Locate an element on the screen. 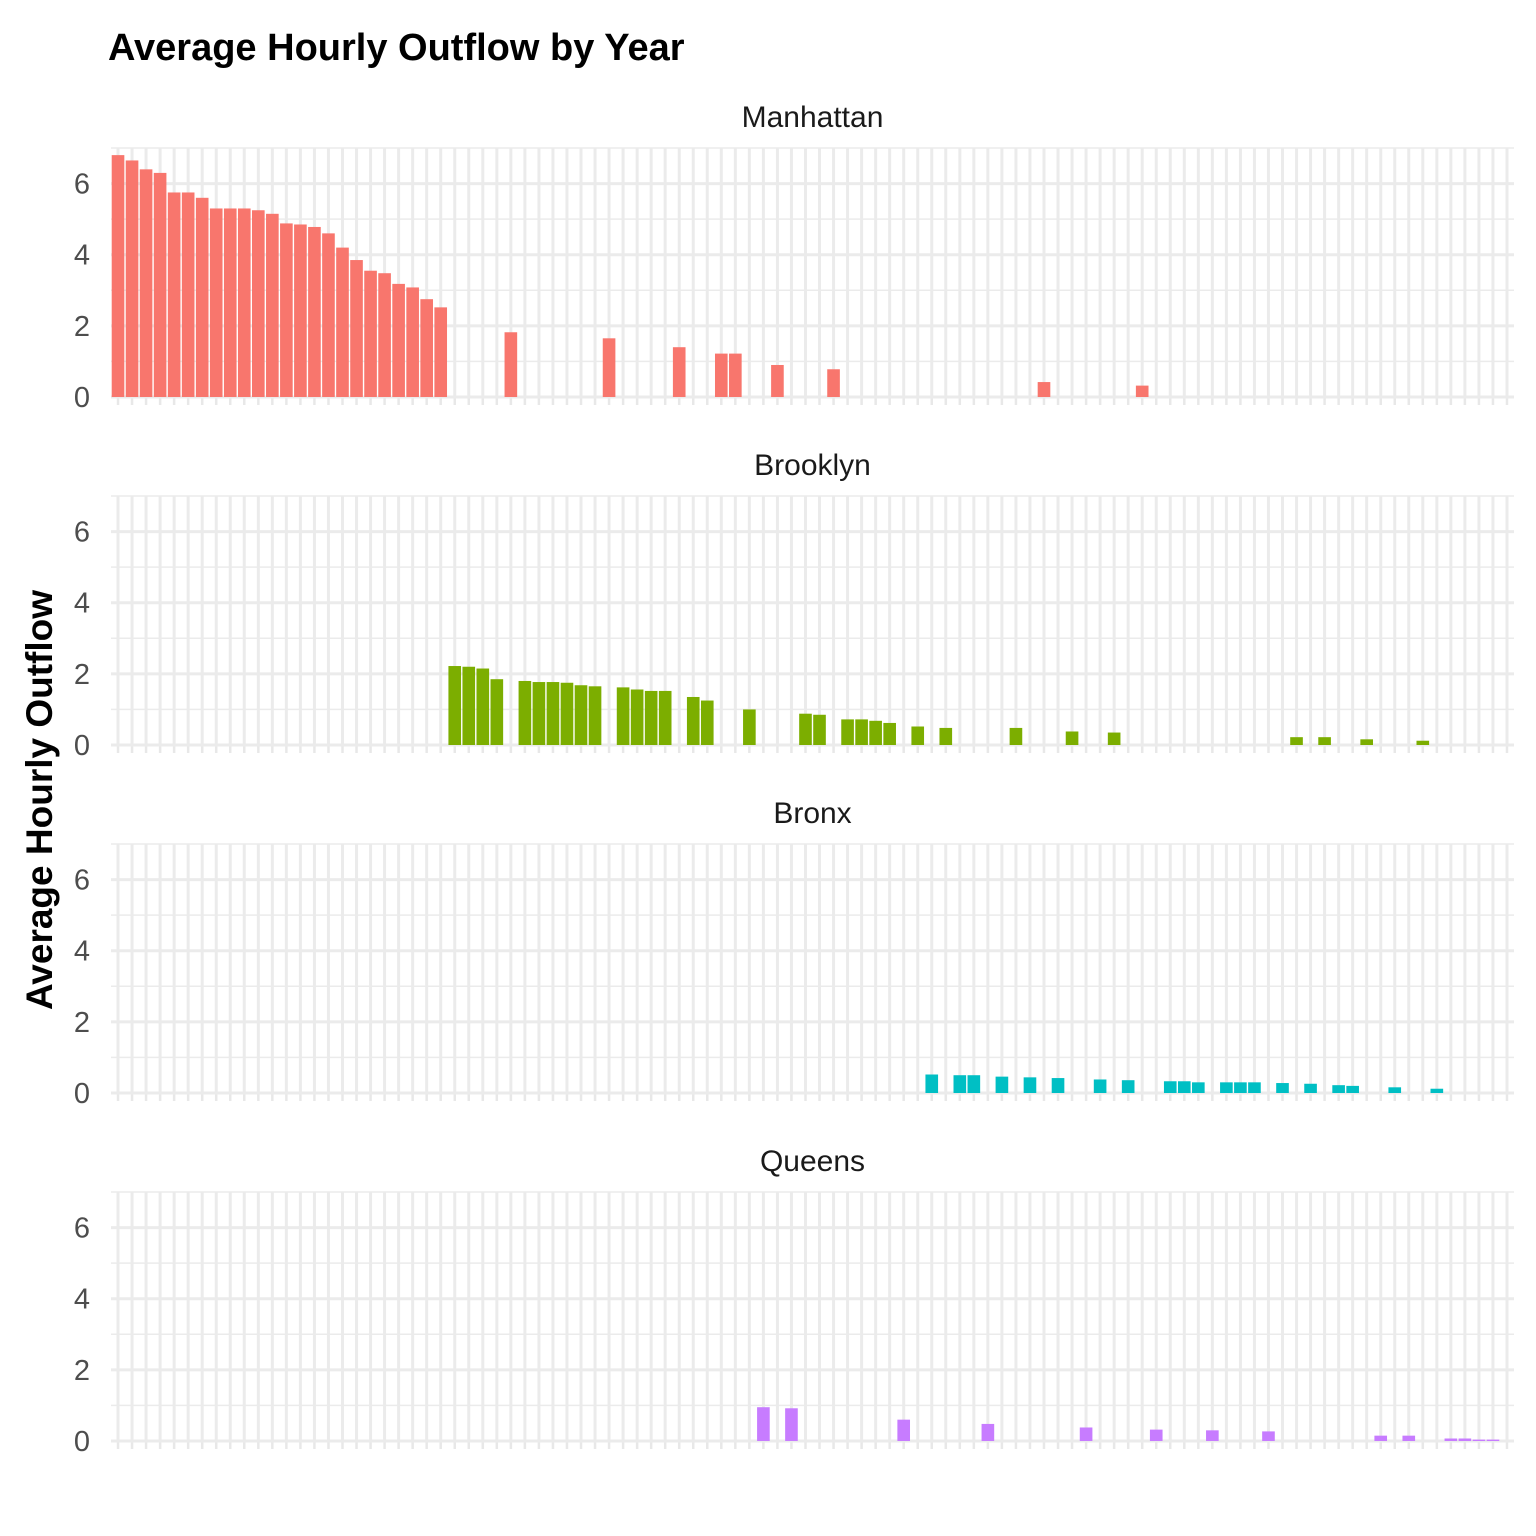  chart-title: Average Hourly Outflow by Year is located at coordinates (396, 48).